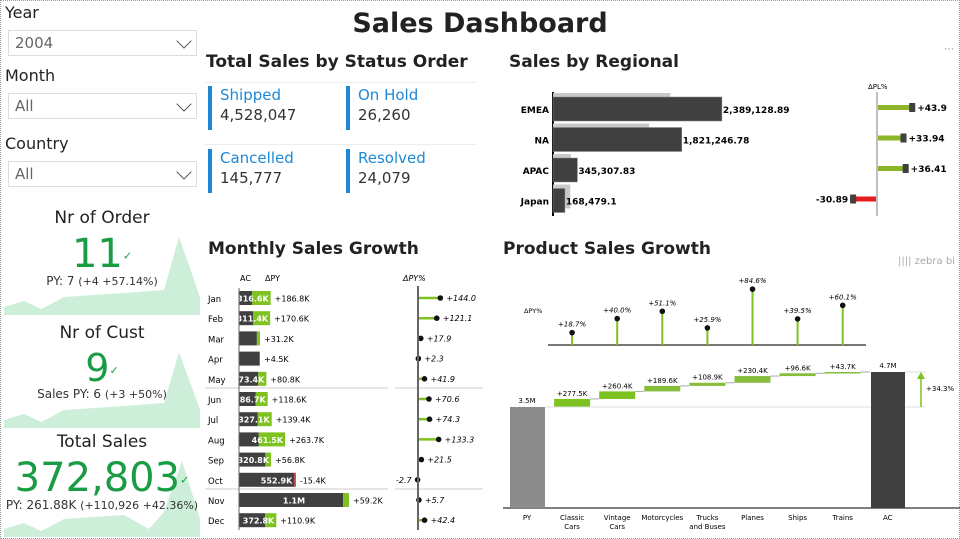 Image resolution: width=960 pixels, height=539 pixels. I want to click on delta-label: +230.4K, so click(752, 371).